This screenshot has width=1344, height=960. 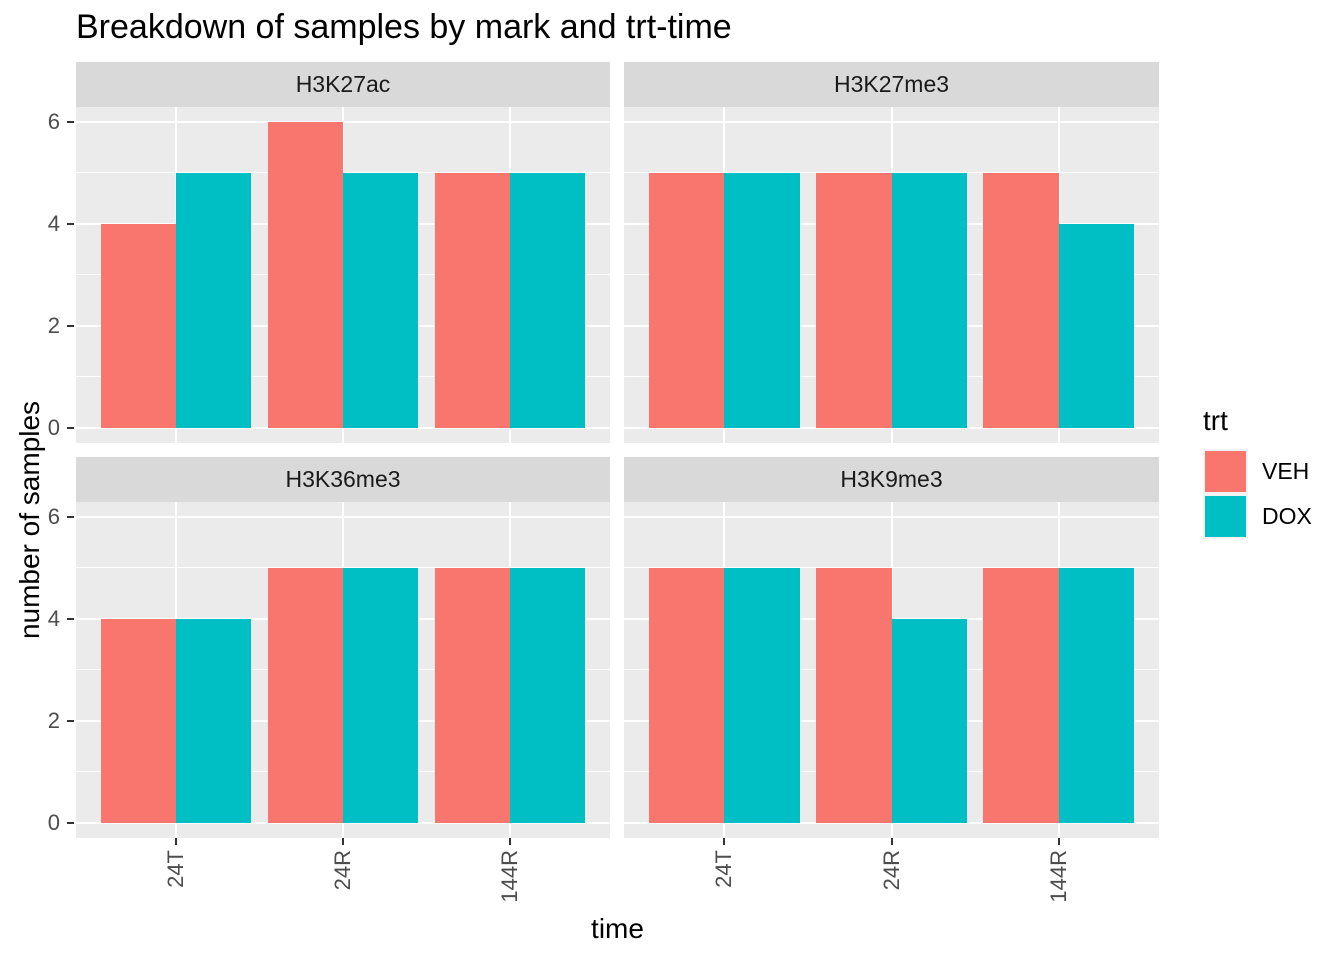 I want to click on legend-swatch-DOX, so click(x=1225, y=516).